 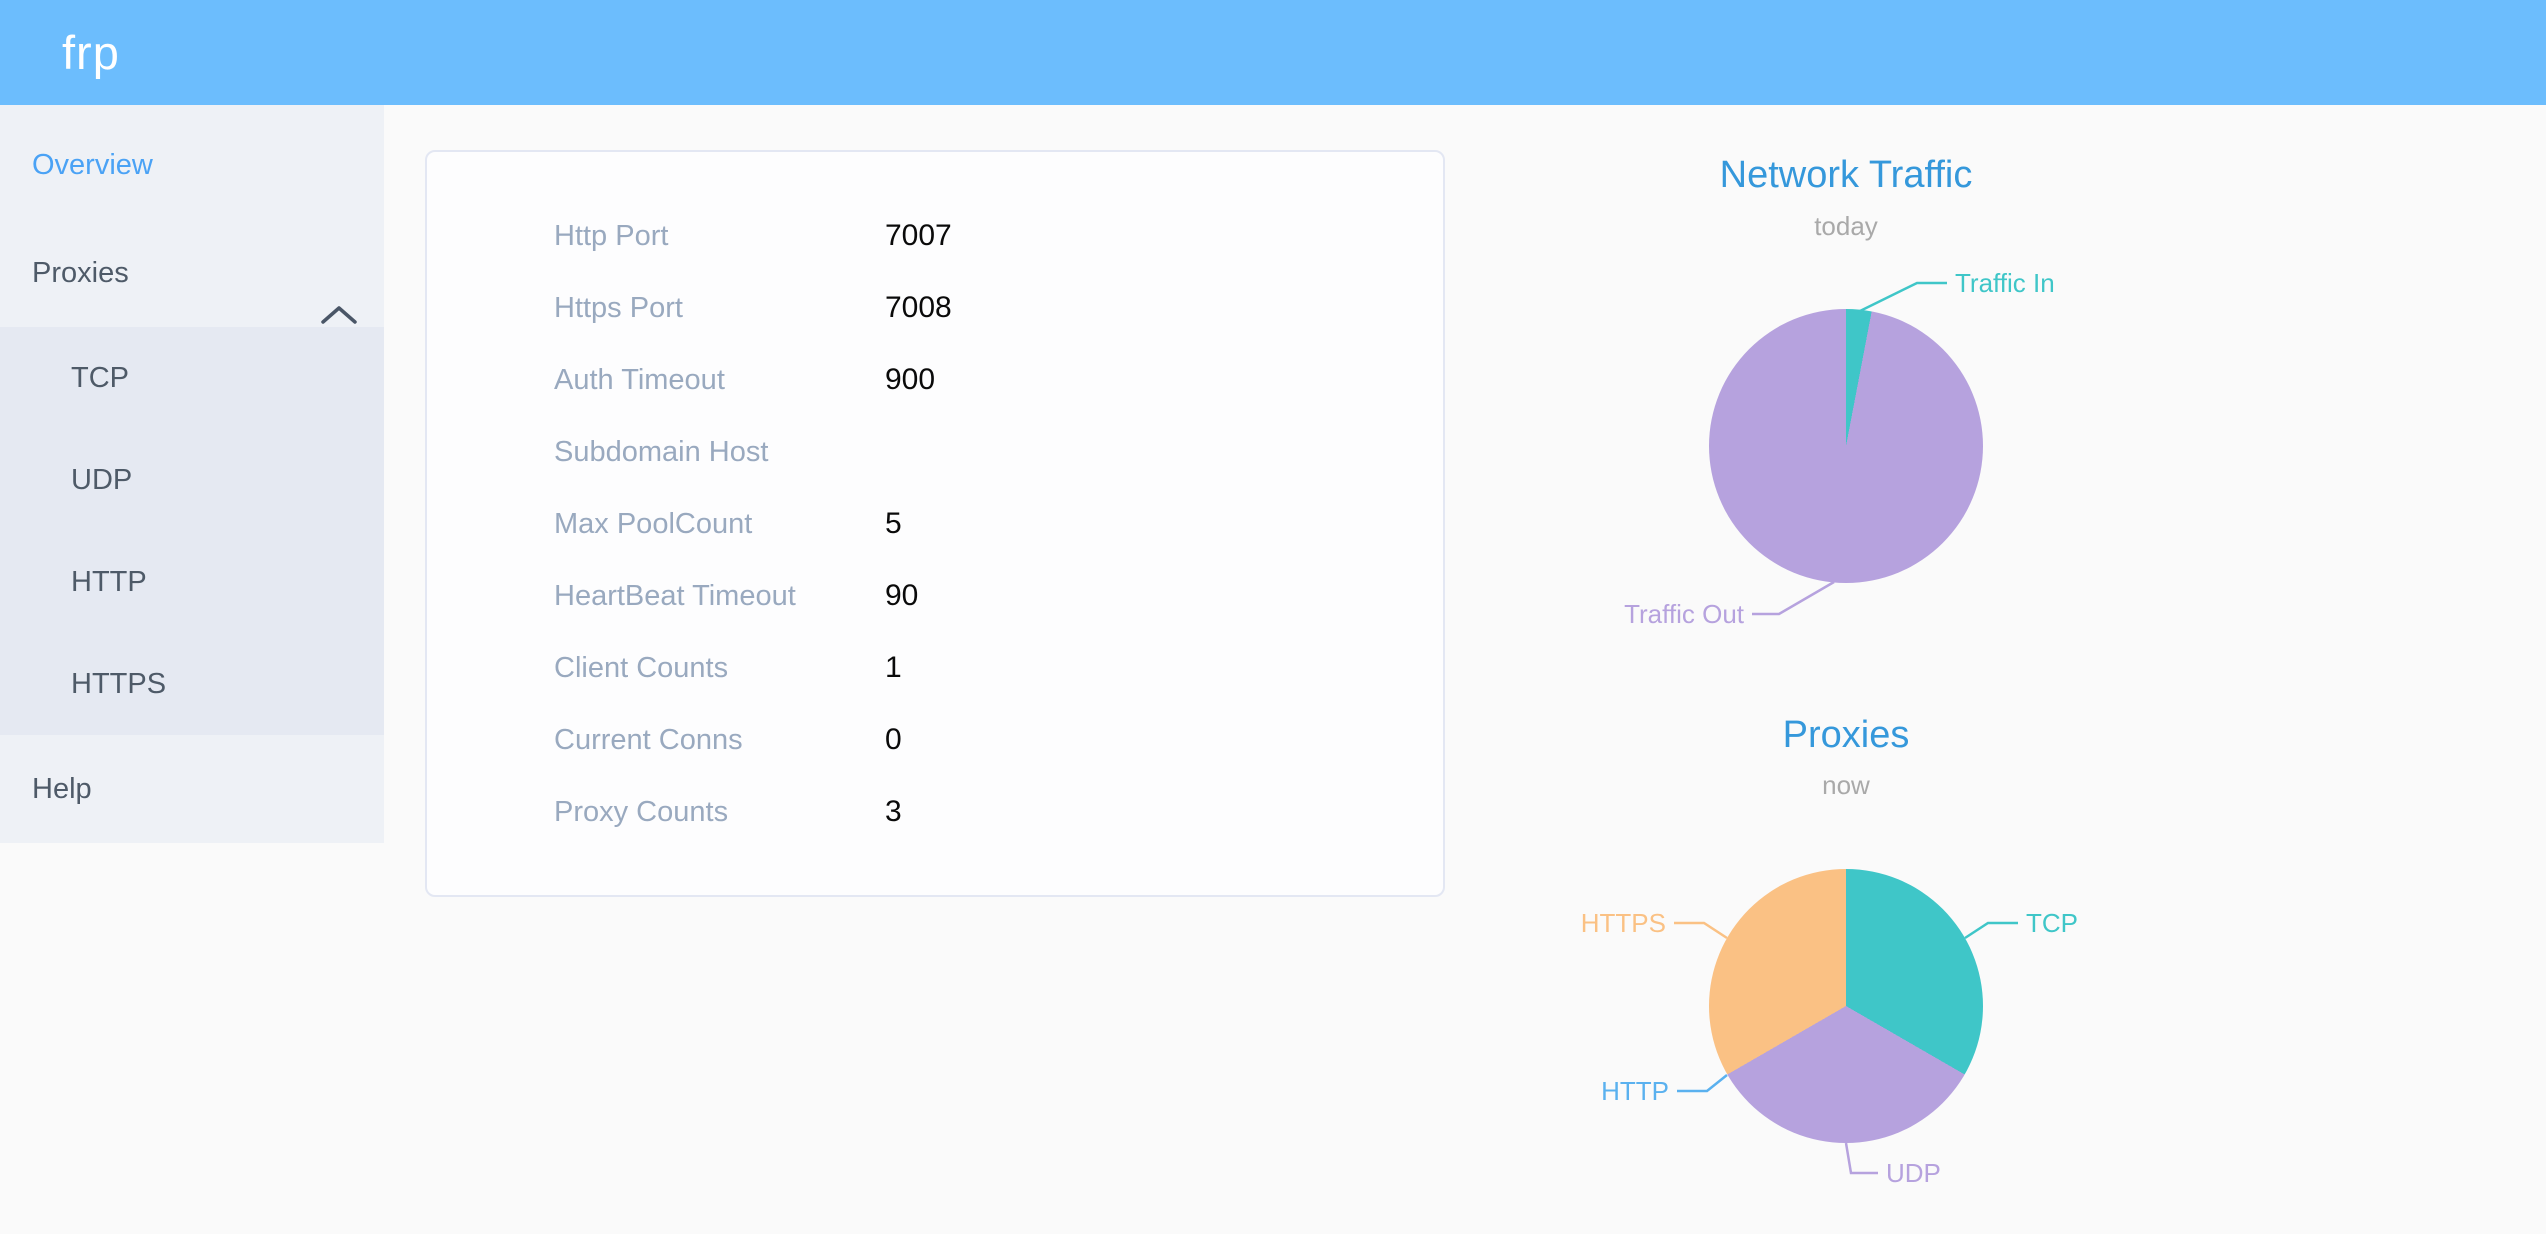 What do you see at coordinates (1623, 923) in the screenshot?
I see `https-label: HTTPS` at bounding box center [1623, 923].